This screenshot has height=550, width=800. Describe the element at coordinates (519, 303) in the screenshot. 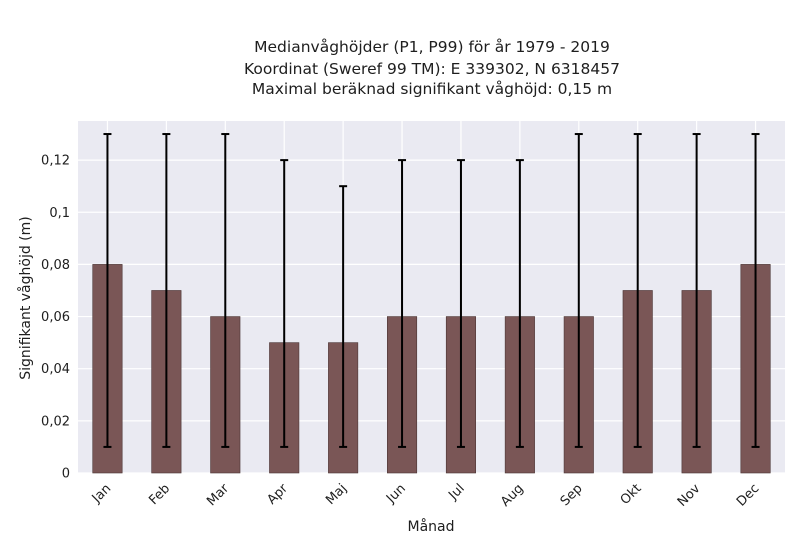

I see `error-bar-aug` at that location.